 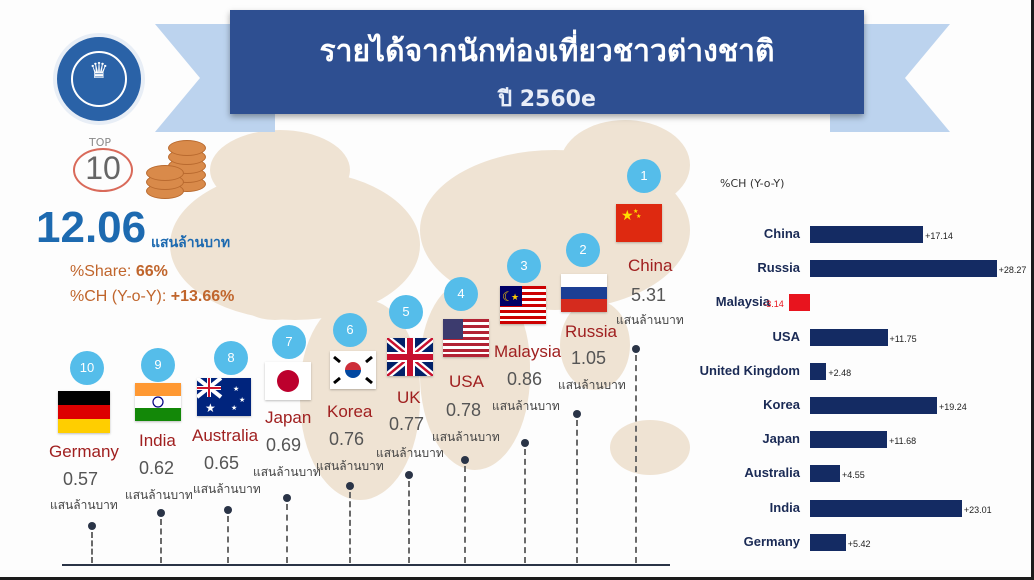 What do you see at coordinates (547, 99) in the screenshot?
I see `page-subtitle: ปี 2560e` at bounding box center [547, 99].